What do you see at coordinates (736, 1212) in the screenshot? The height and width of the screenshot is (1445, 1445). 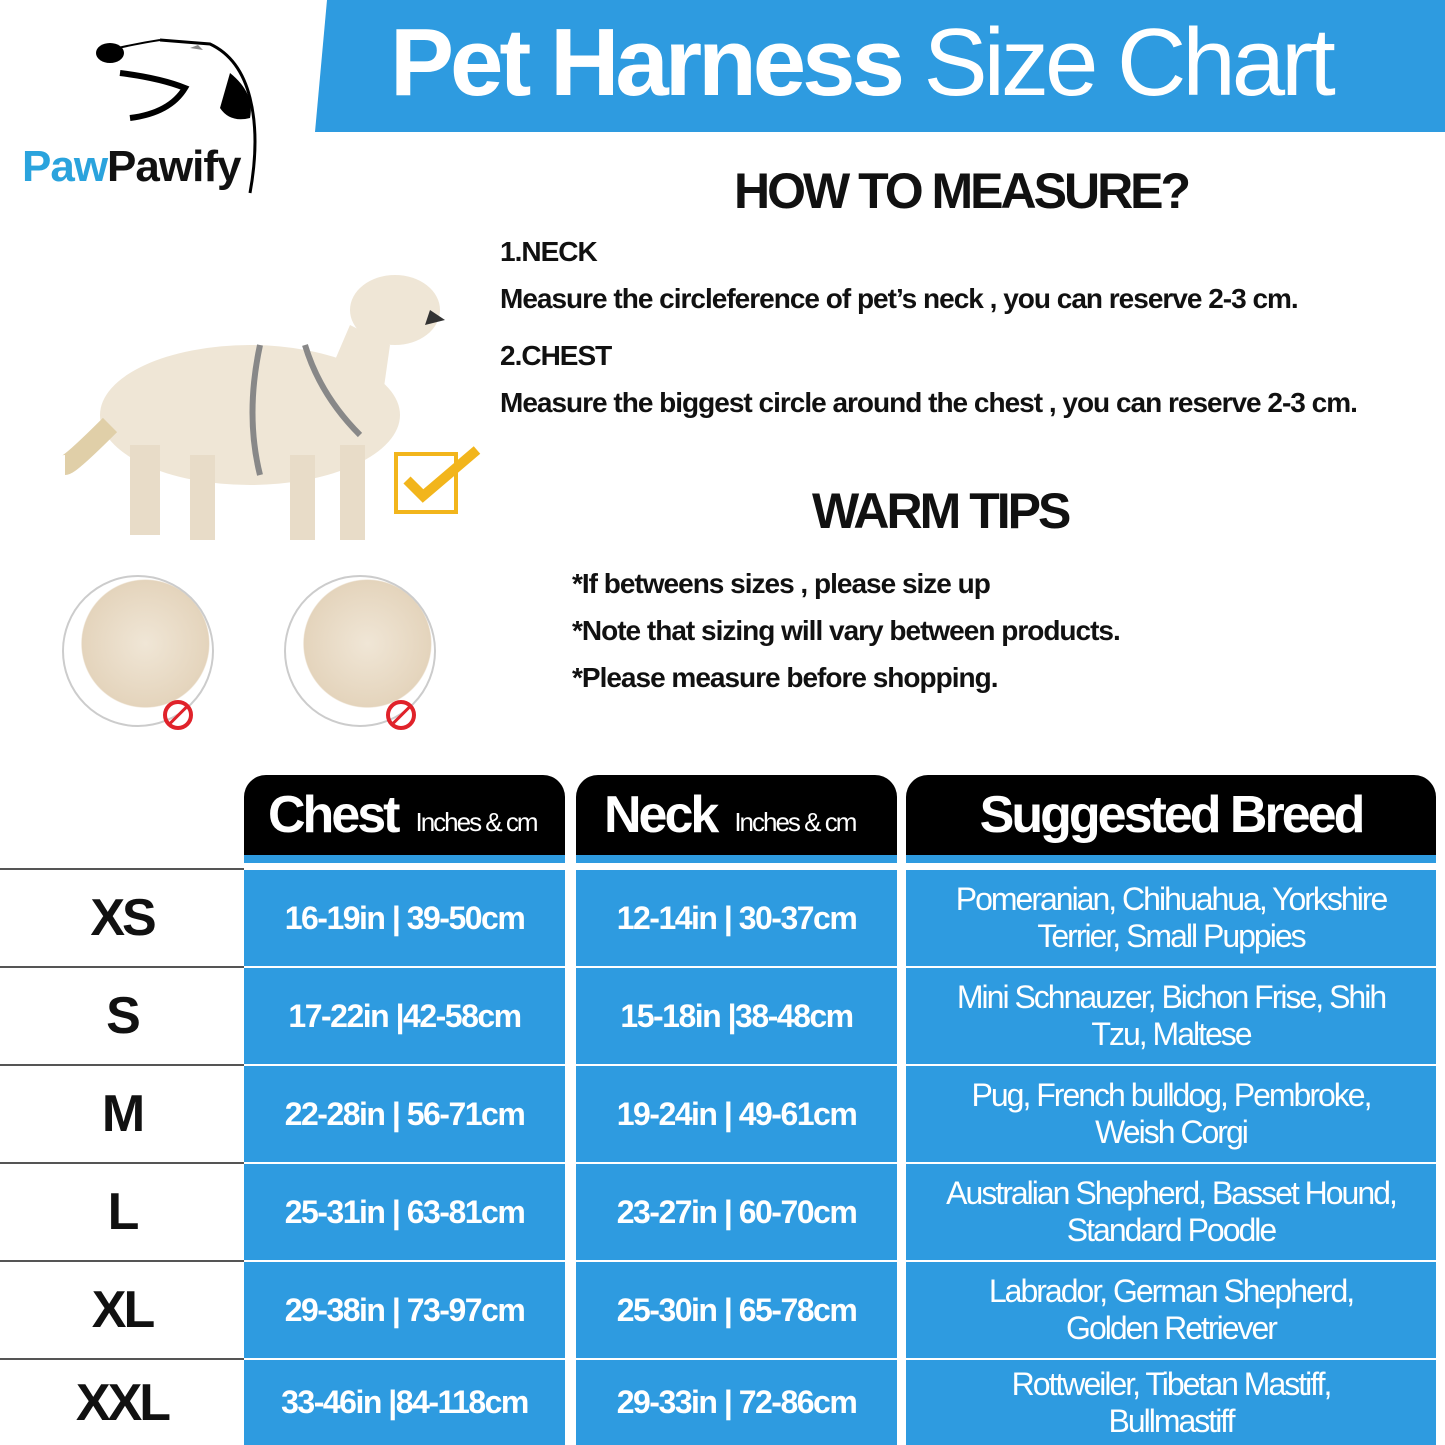 I see `neck-cell: 23-27in | 60-70cm` at bounding box center [736, 1212].